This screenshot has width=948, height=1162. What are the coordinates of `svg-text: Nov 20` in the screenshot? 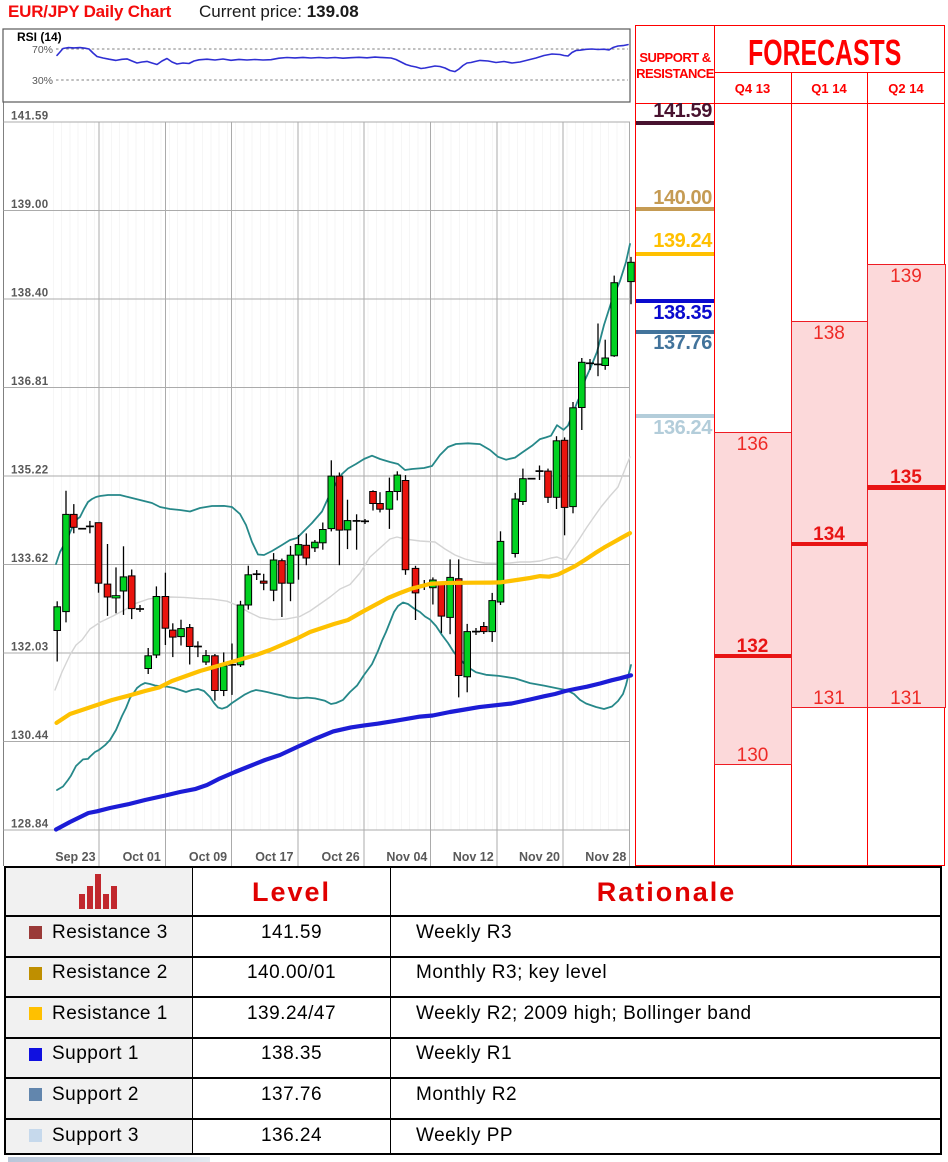 It's located at (539, 857).